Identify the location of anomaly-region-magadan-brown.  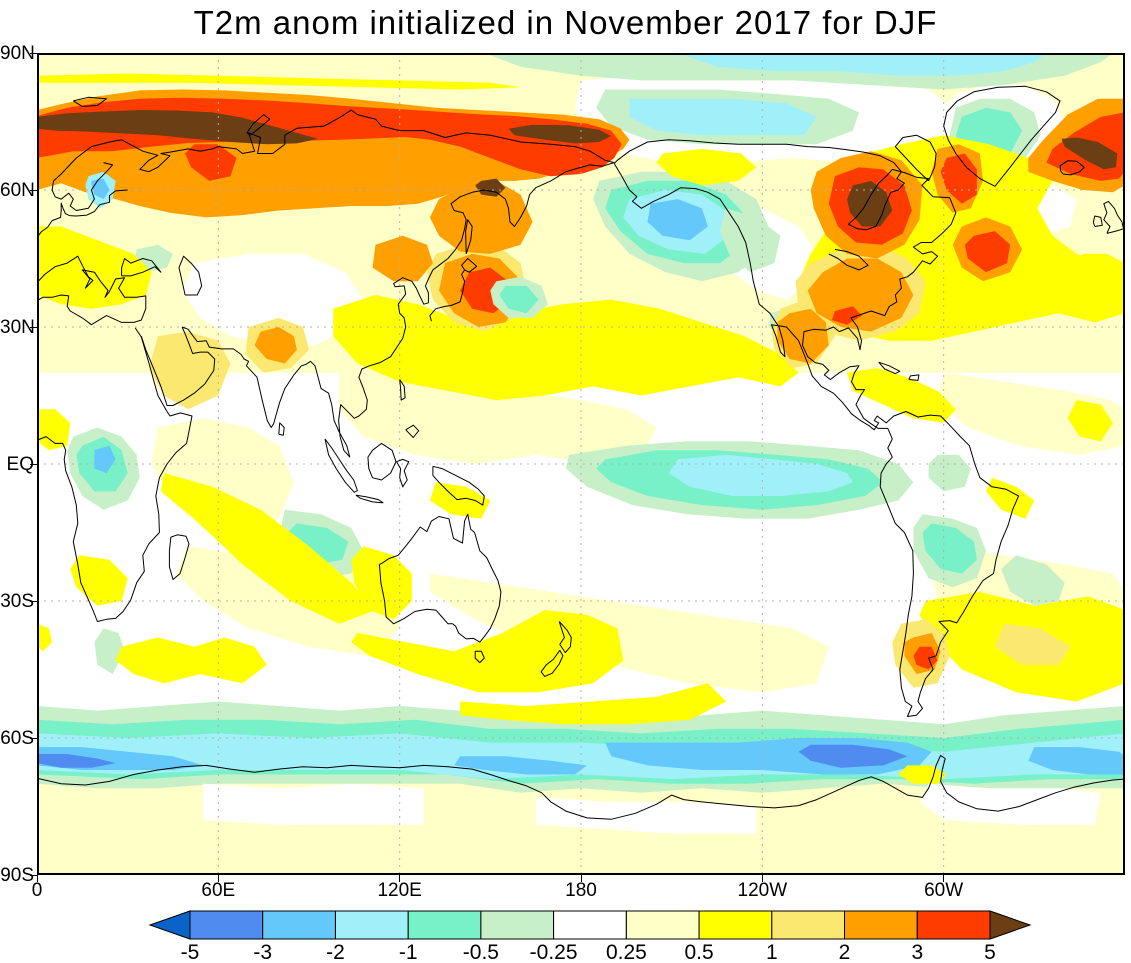
(490, 187).